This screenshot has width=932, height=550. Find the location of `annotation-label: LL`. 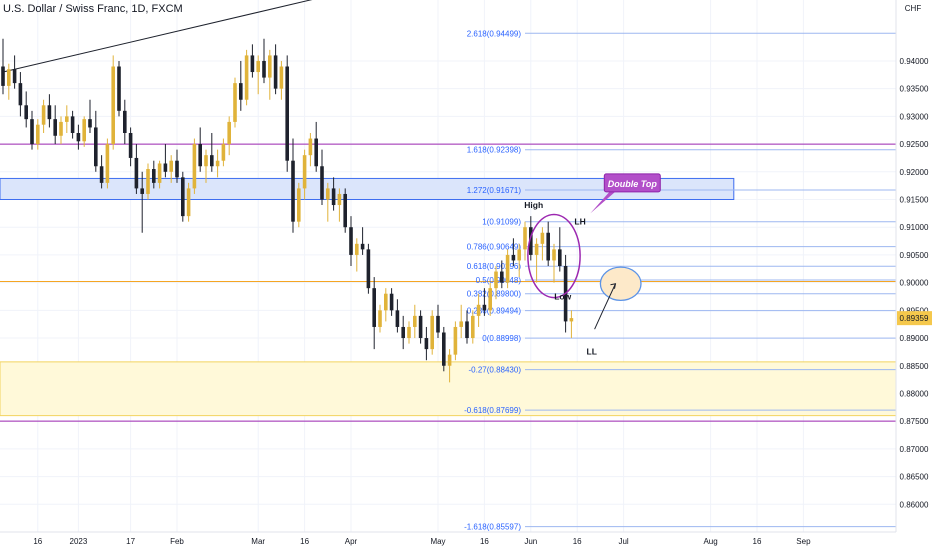

annotation-label: LL is located at coordinates (592, 352).